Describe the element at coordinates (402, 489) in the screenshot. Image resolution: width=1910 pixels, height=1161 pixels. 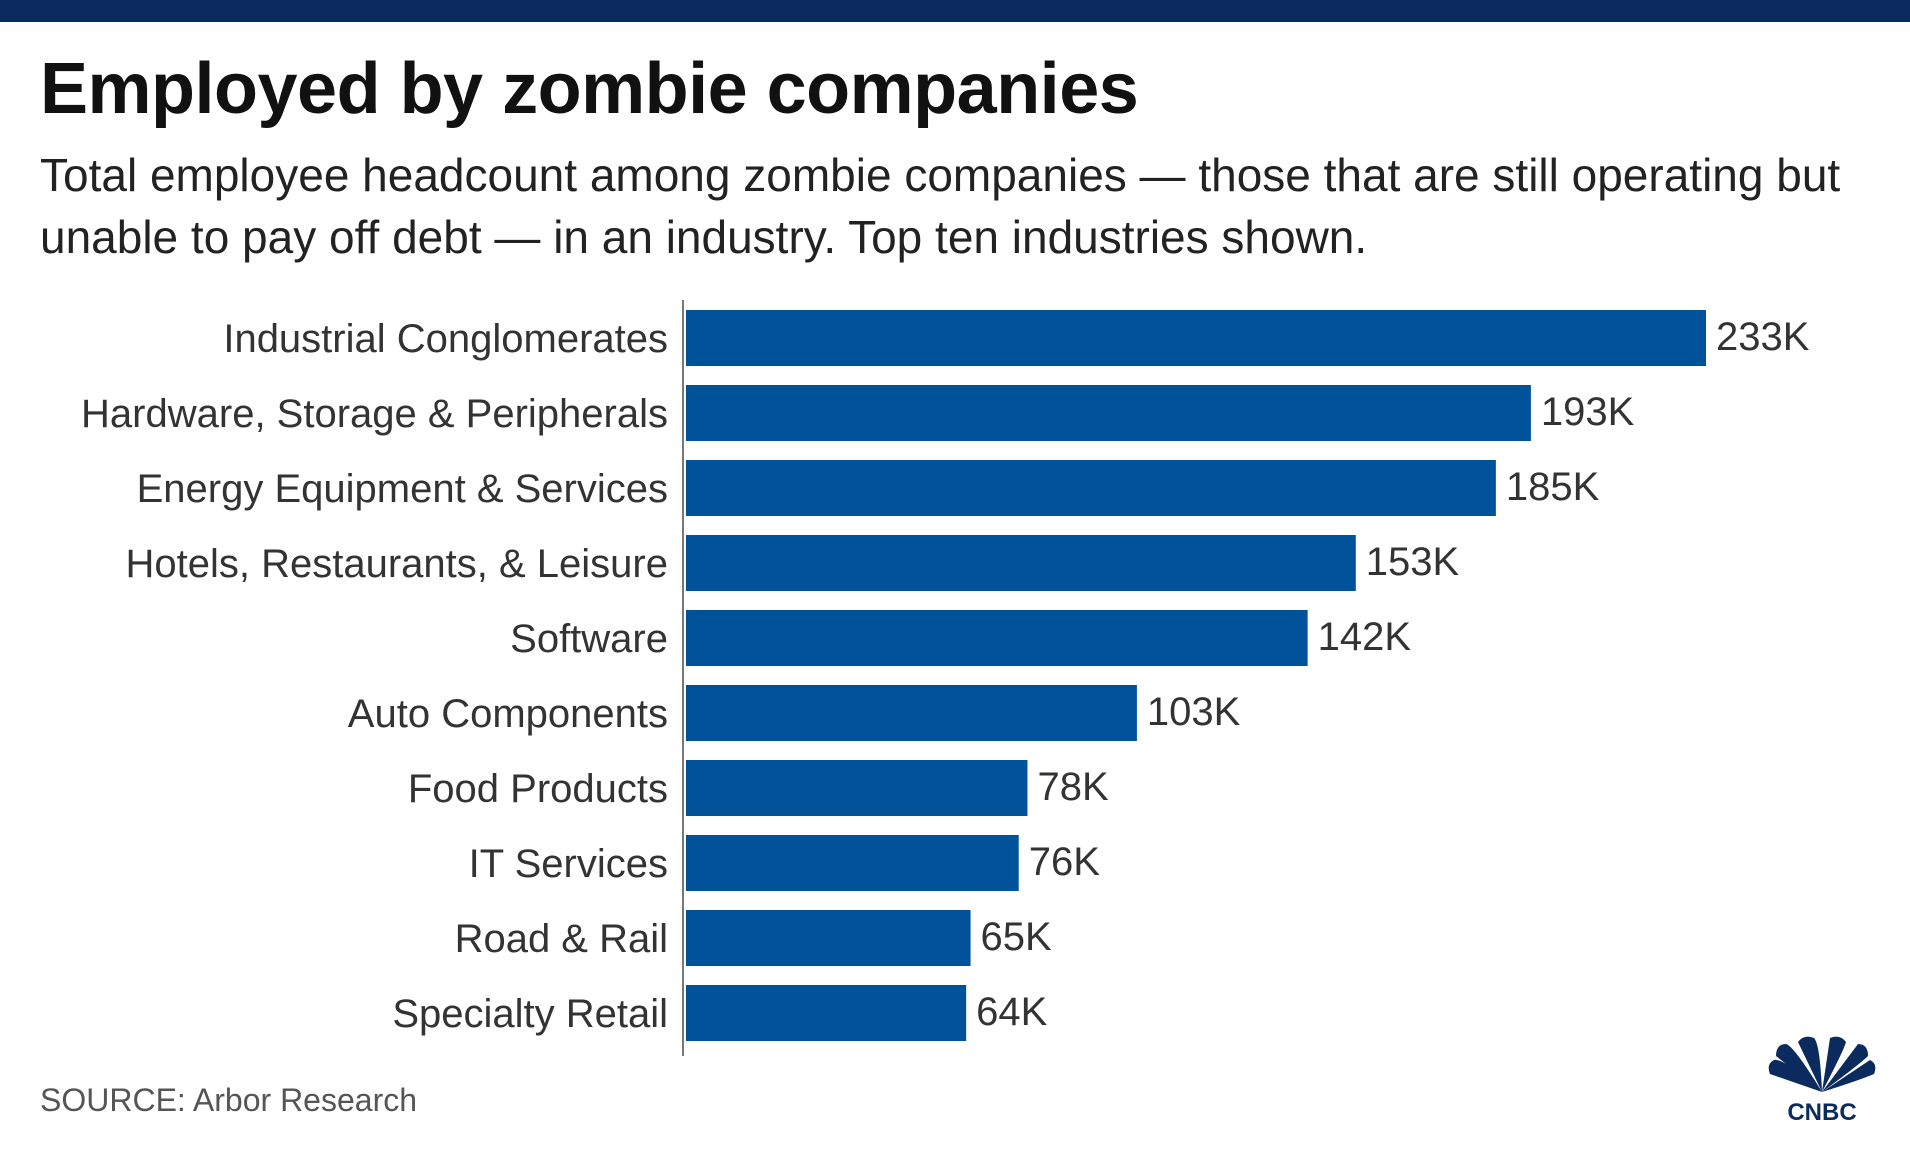
I see `category-label: Energy Equipment & Services` at that location.